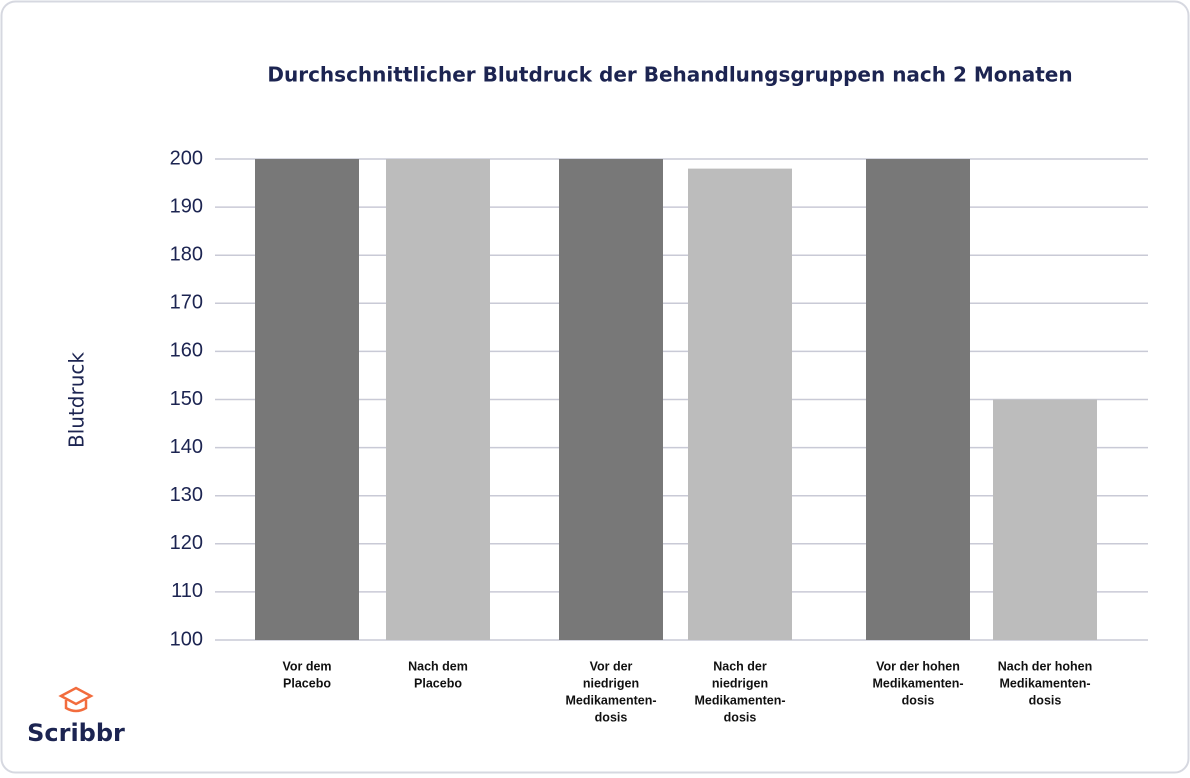  What do you see at coordinates (438, 666) in the screenshot?
I see `x-tick-label: Nach dem` at bounding box center [438, 666].